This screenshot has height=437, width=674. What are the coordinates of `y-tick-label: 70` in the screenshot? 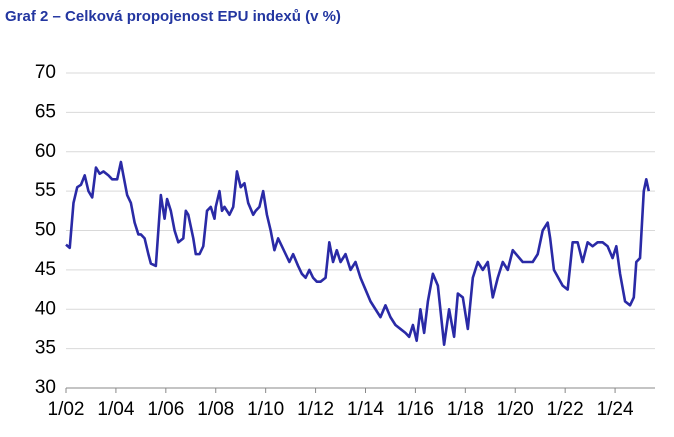 It's located at (45, 72).